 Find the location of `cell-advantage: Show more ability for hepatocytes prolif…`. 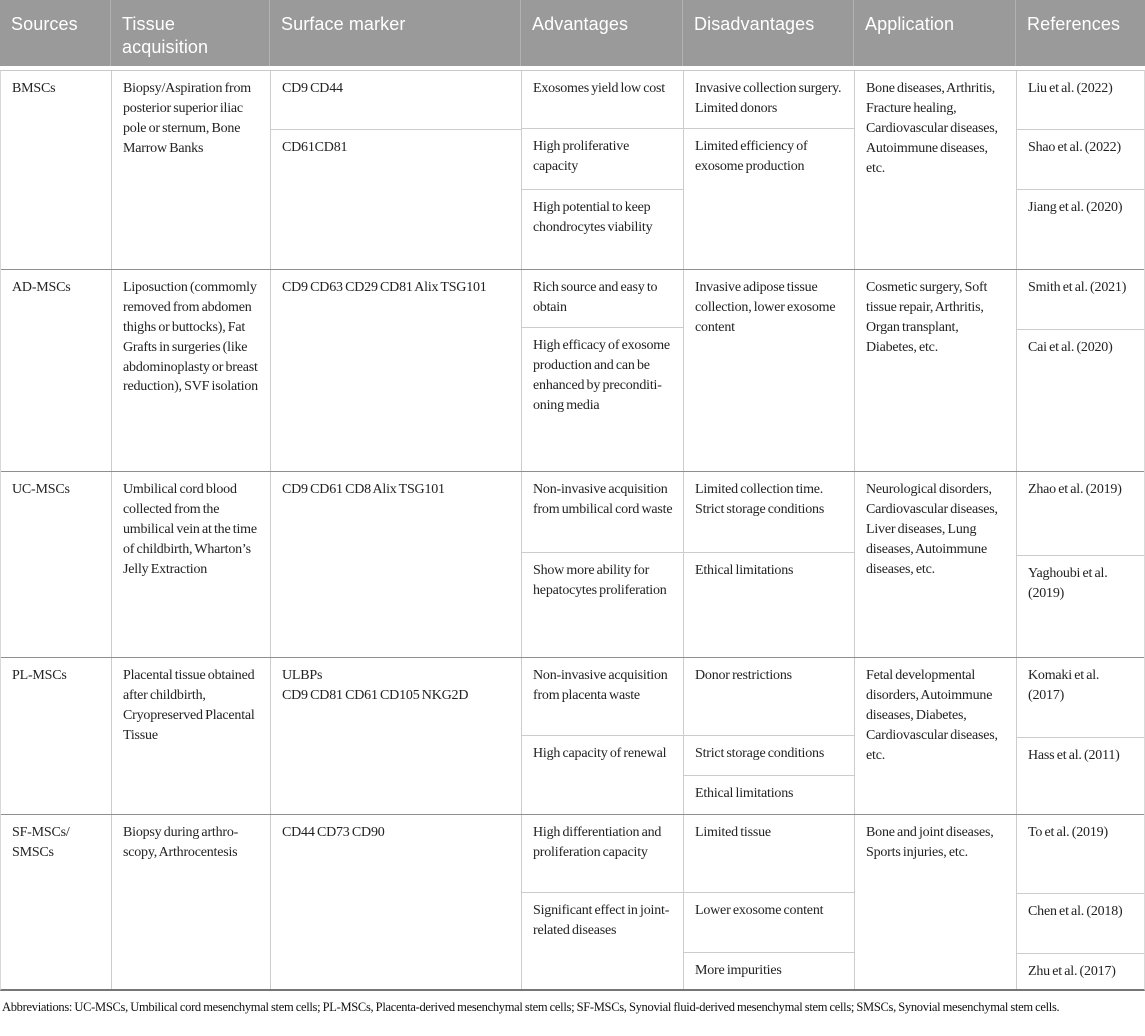

cell-advantage: Show more ability for hepatocytes prolif… is located at coordinates (602, 604).